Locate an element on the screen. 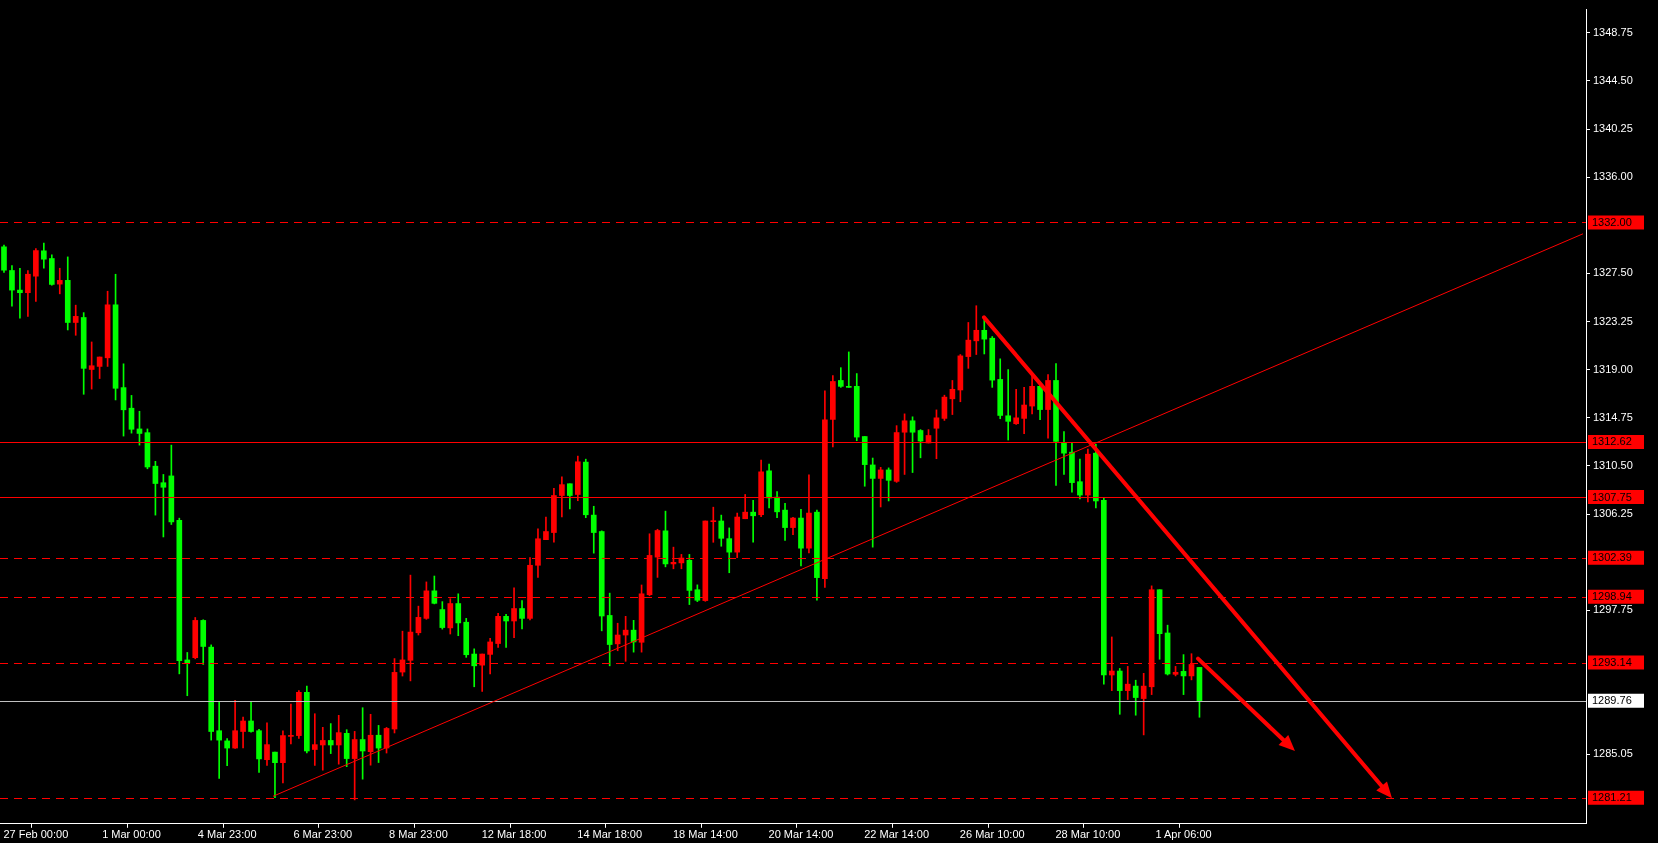 Image resolution: width=1658 pixels, height=843 pixels. x-tick-label: 12 Mar 18:00 is located at coordinates (514, 834).